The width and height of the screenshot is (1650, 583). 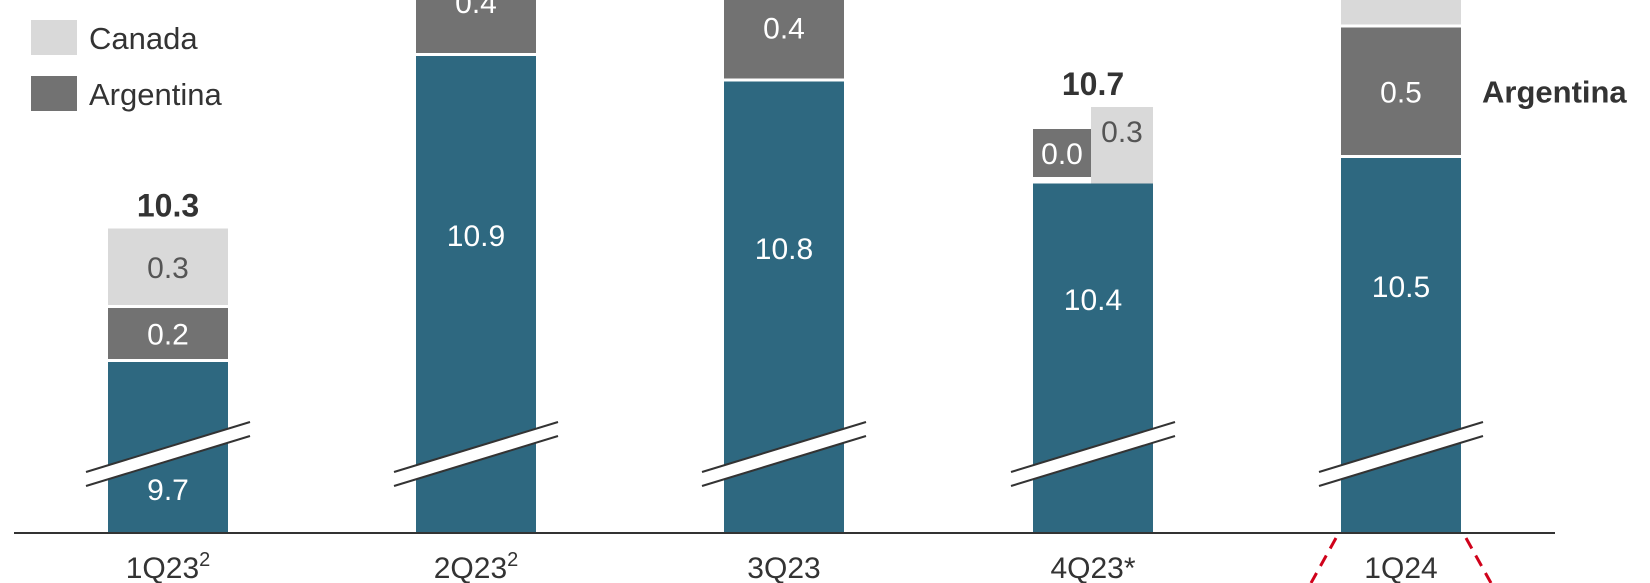 What do you see at coordinates (168, 566) in the screenshot?
I see `x-tick-1q23: 1Q232` at bounding box center [168, 566].